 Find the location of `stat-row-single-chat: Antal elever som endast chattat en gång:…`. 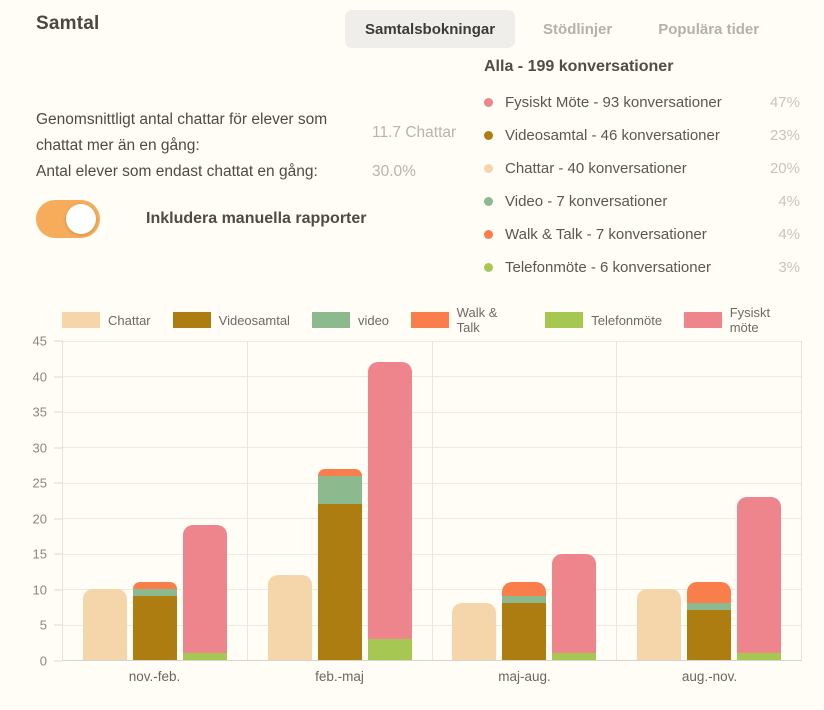

stat-row-single-chat: Antal elever som endast chattat en gång:… is located at coordinates (256, 172).